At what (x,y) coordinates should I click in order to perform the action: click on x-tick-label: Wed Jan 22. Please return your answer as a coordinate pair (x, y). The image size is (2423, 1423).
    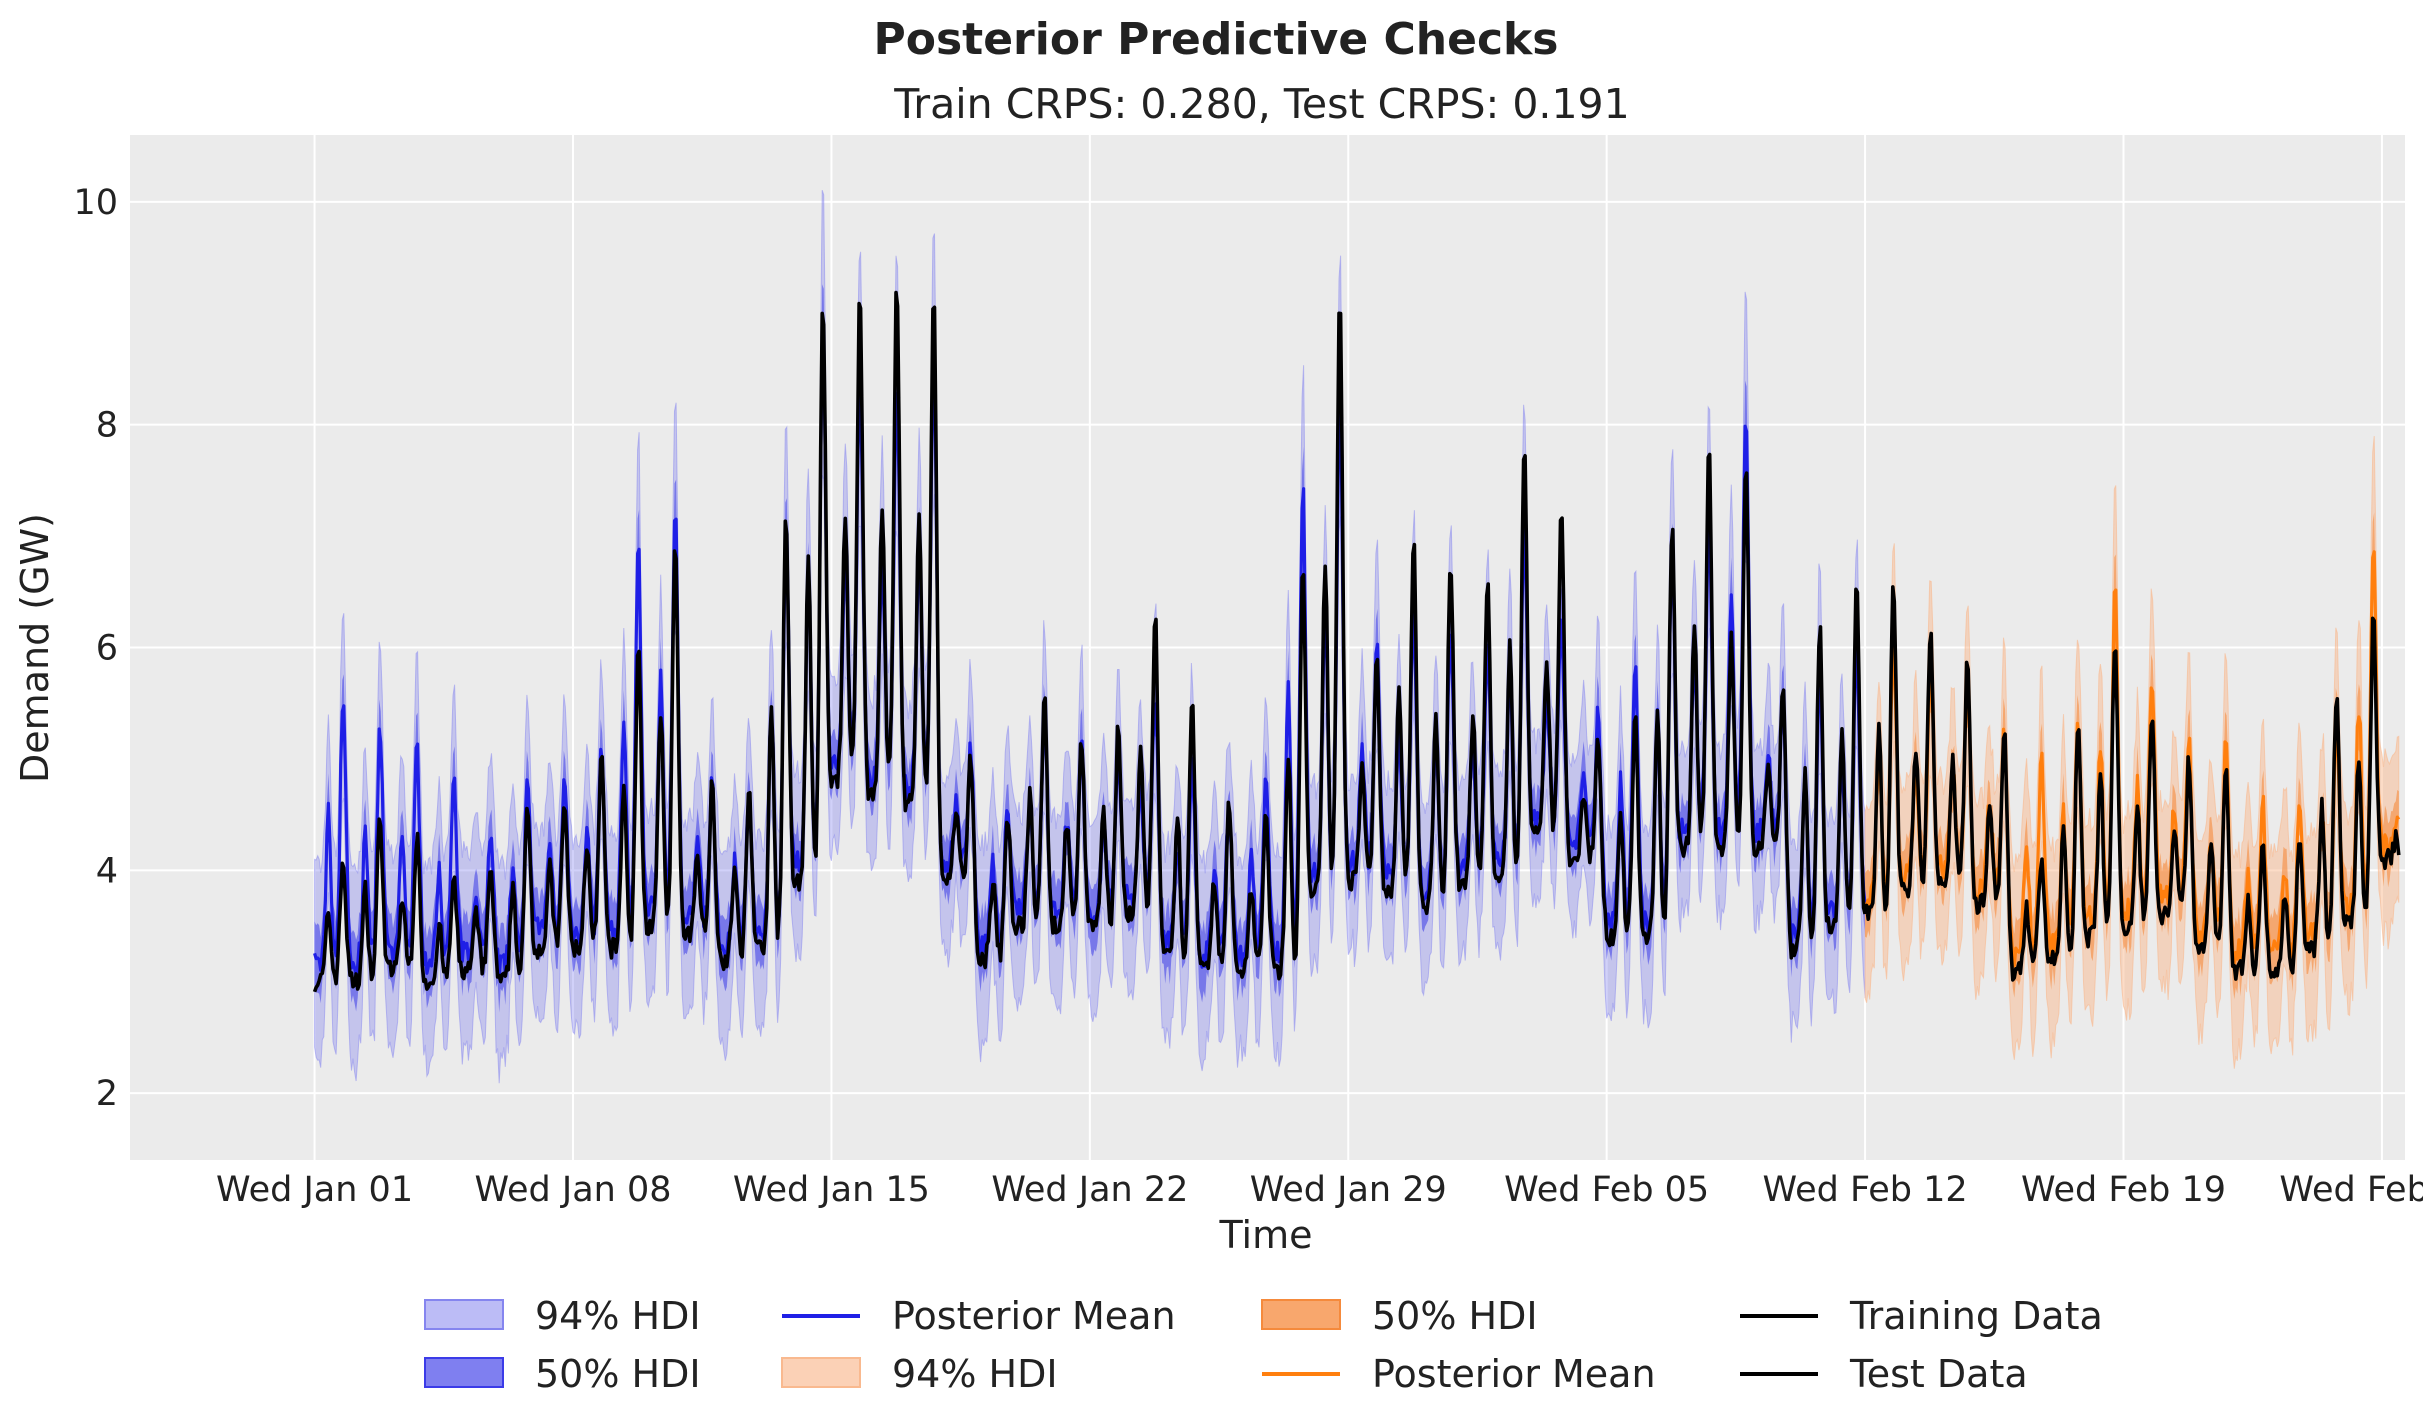
    Looking at the image, I should click on (1089, 1190).